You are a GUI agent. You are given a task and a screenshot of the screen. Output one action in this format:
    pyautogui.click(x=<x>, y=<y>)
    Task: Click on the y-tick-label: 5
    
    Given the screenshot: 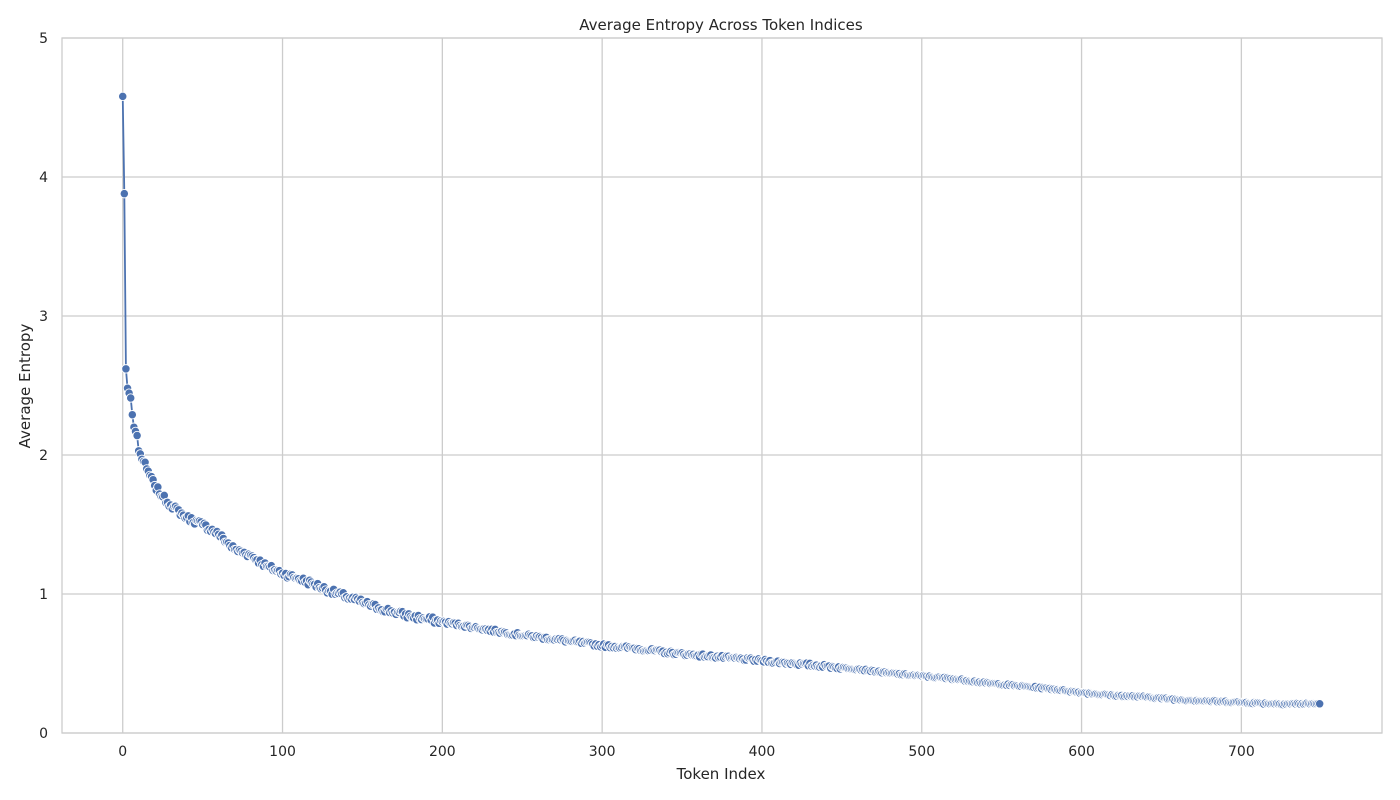 What is the action you would take?
    pyautogui.click(x=43, y=39)
    